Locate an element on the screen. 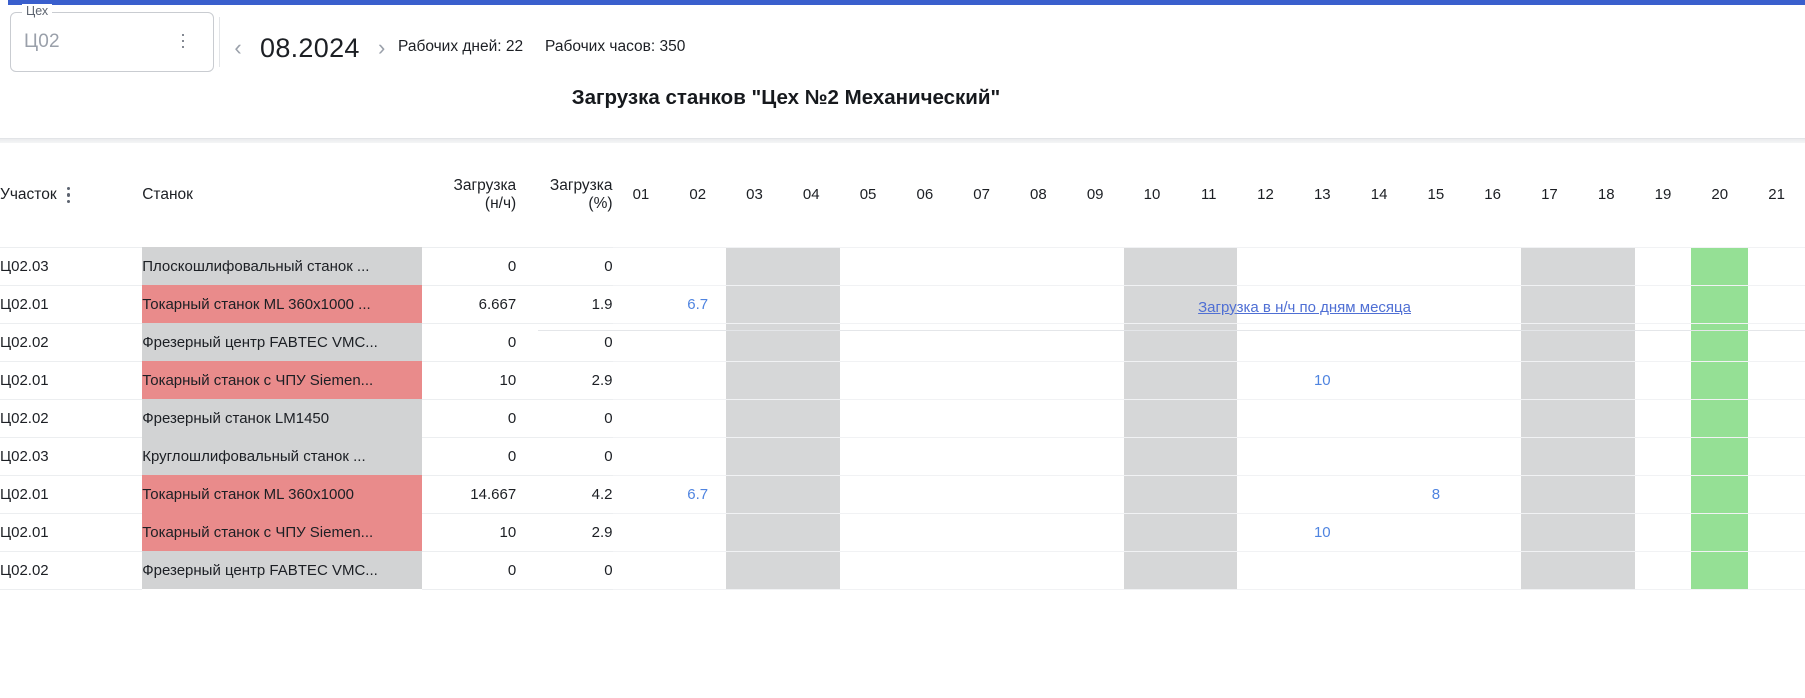 This screenshot has height=698, width=1805. column-header-day: 18 is located at coordinates (1606, 195).